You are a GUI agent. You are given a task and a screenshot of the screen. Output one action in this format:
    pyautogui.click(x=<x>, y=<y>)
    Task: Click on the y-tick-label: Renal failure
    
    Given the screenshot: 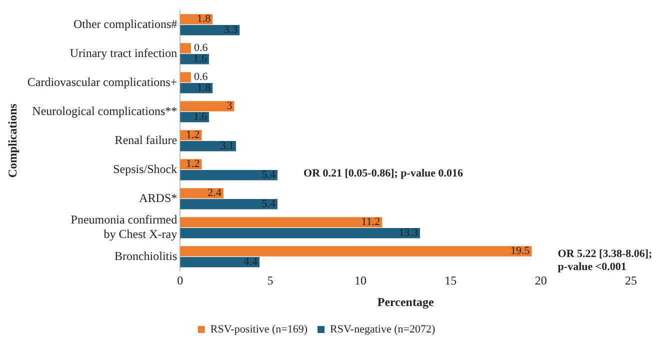 What is the action you would take?
    pyautogui.click(x=146, y=139)
    